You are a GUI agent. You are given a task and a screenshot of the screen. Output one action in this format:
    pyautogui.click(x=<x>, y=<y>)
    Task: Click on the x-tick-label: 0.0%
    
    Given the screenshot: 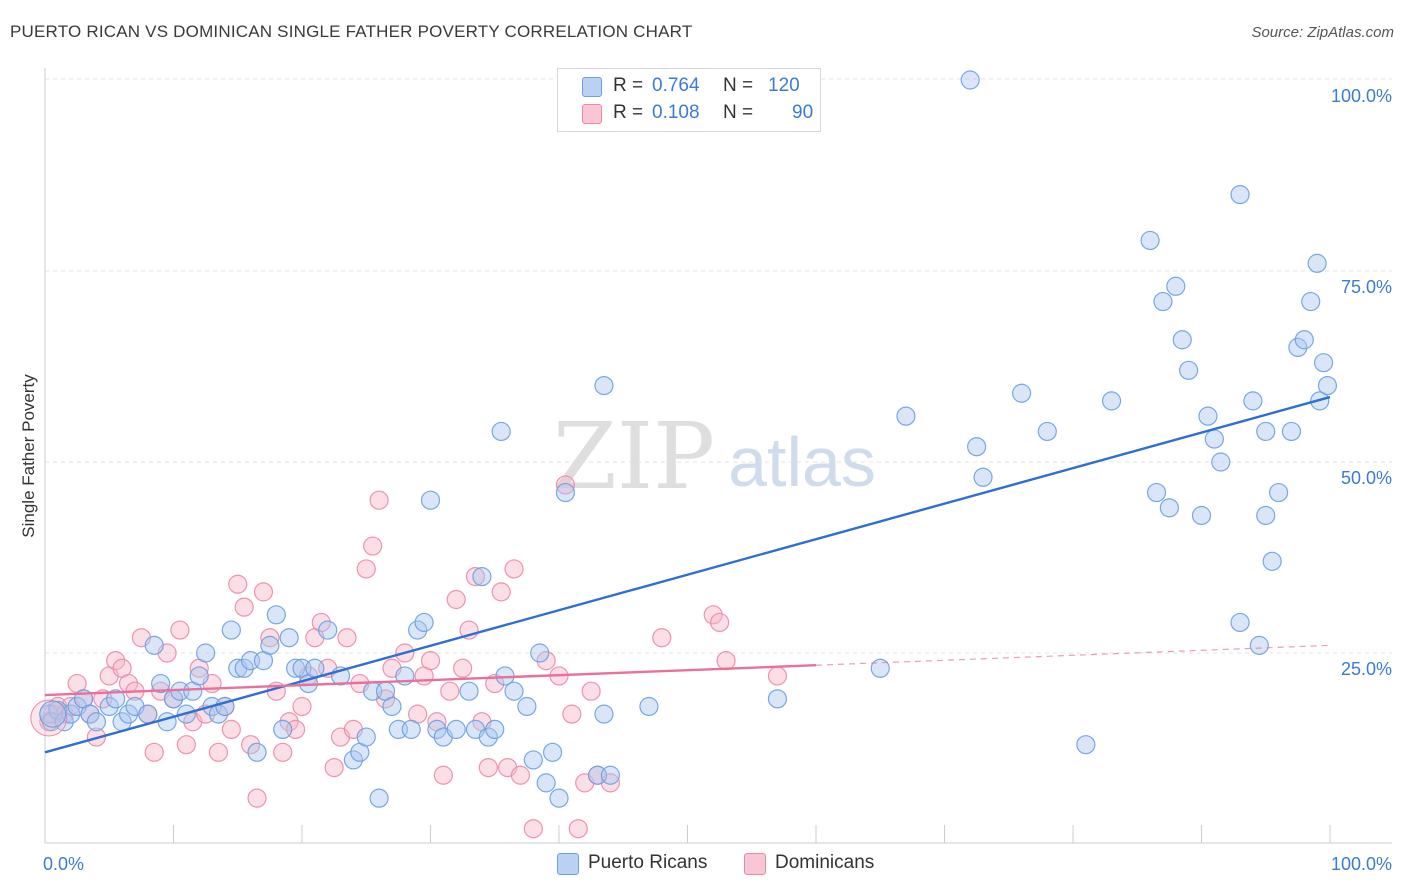 What is the action you would take?
    pyautogui.click(x=63, y=864)
    